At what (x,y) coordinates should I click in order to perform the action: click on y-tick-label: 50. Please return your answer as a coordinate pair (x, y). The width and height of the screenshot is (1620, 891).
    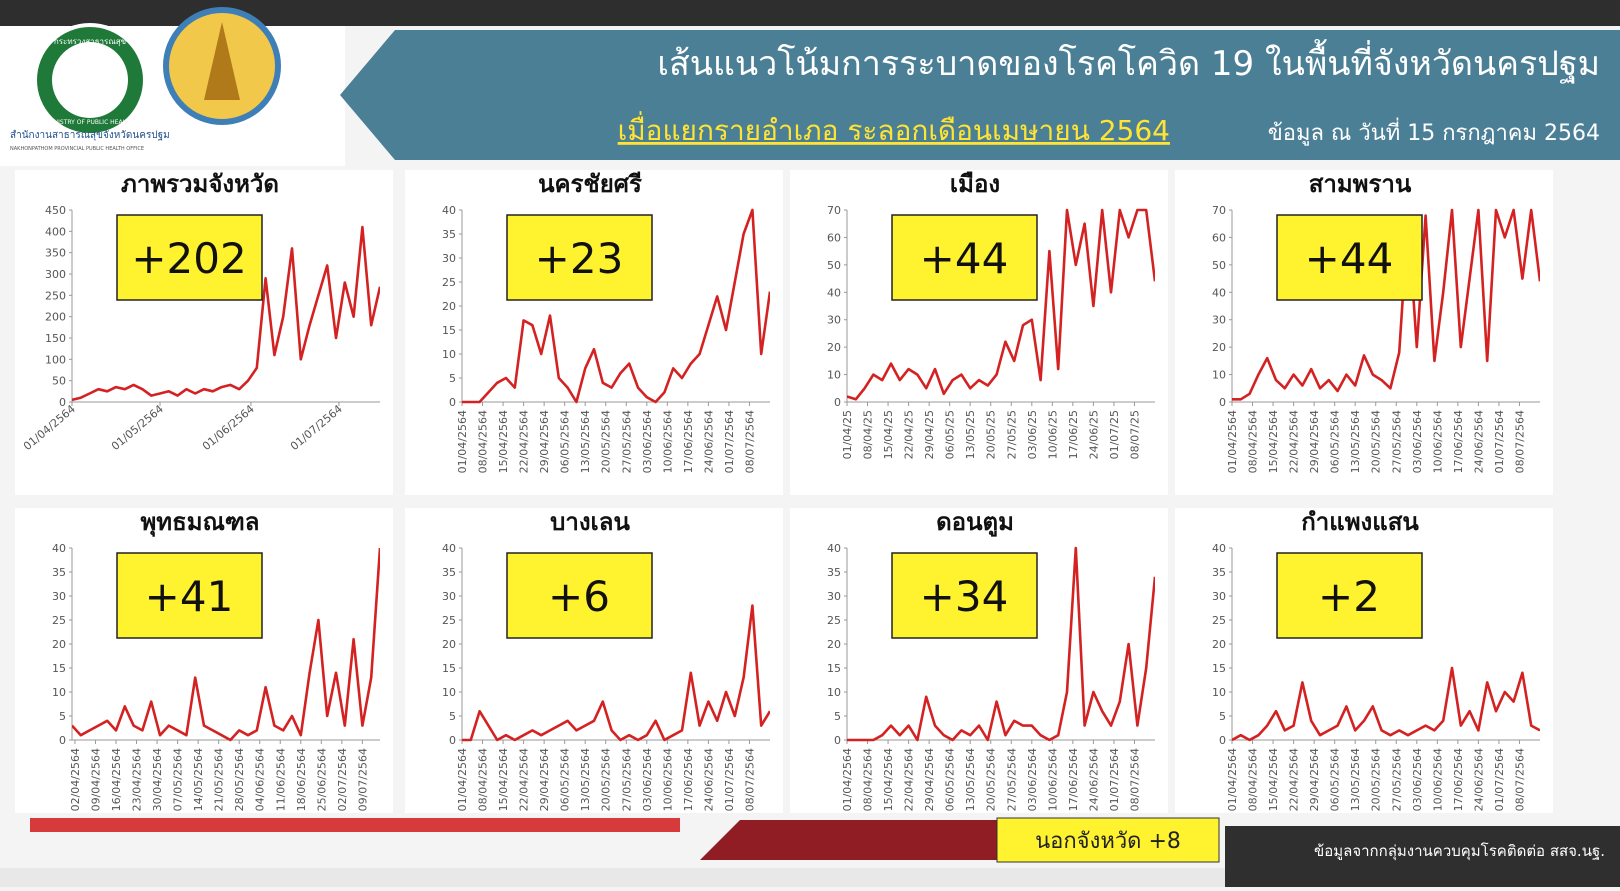
    Looking at the image, I should click on (59, 381).